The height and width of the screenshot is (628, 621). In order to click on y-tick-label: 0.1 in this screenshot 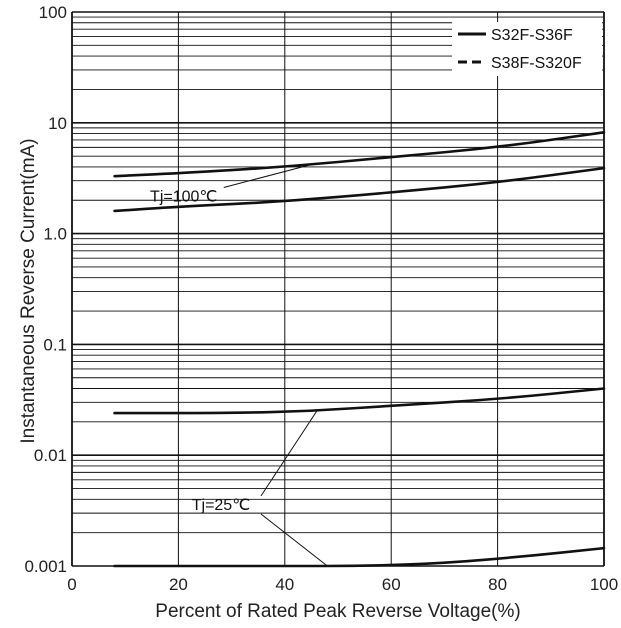, I will do `click(55, 344)`.